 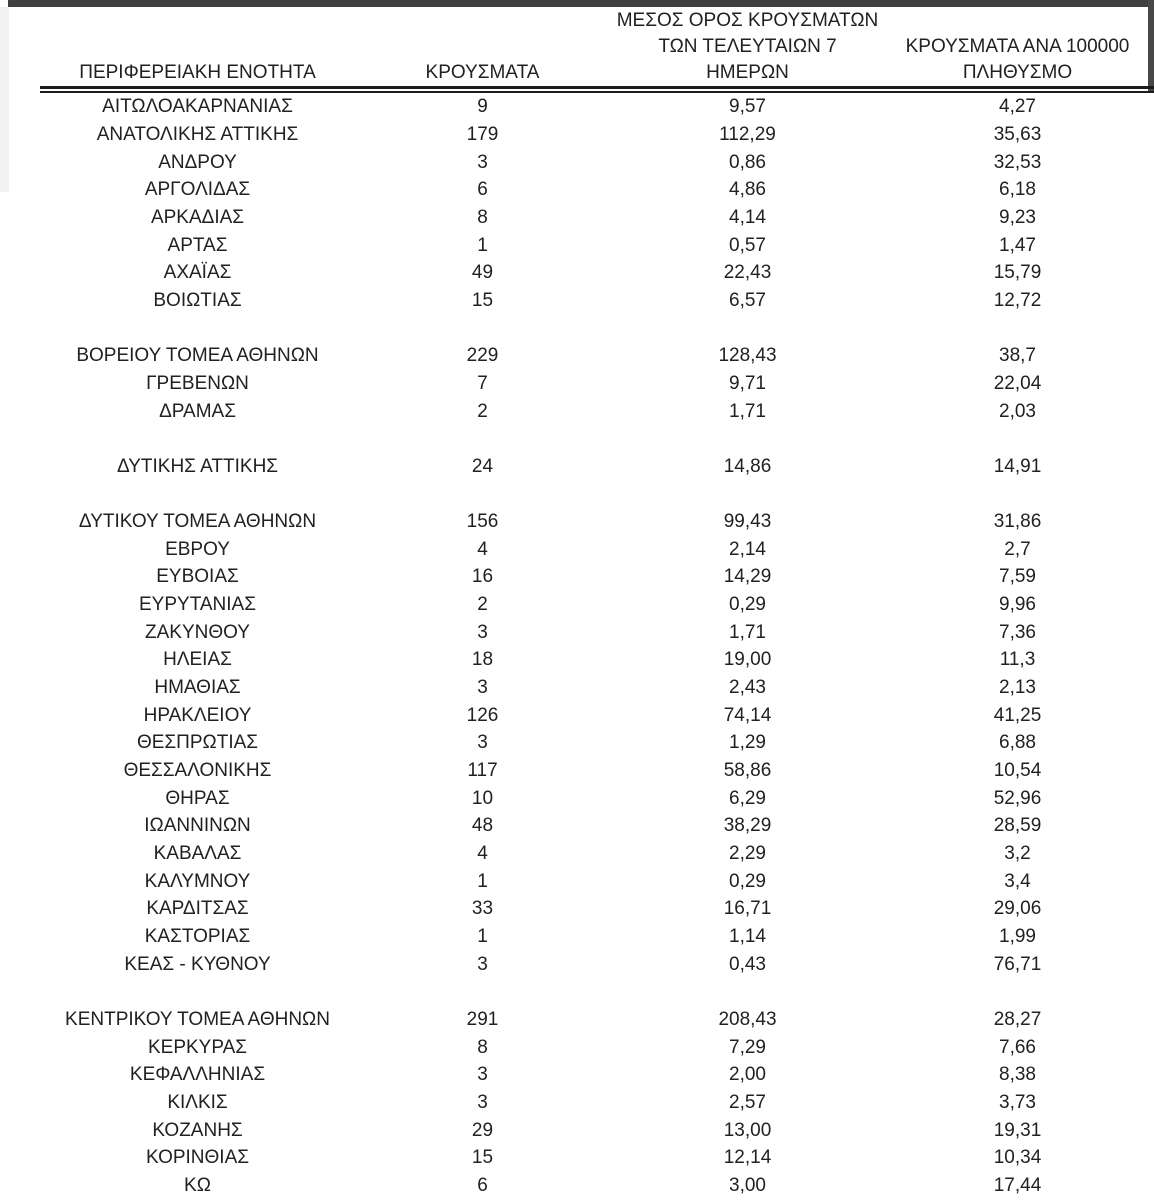 I want to click on table-row: ΔΡΑΜΑΣ 2 1,71 2,03, so click(x=595, y=411).